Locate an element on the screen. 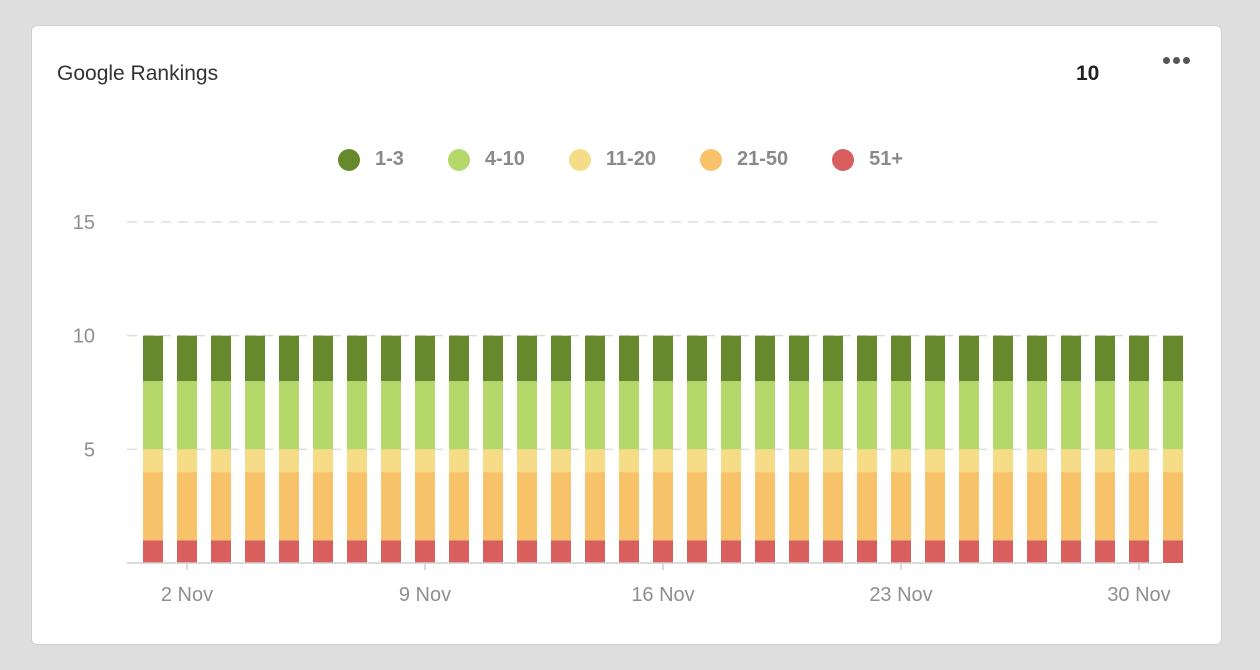 The height and width of the screenshot is (670, 1260). legend-item-51+: 51+ is located at coordinates (867, 159).